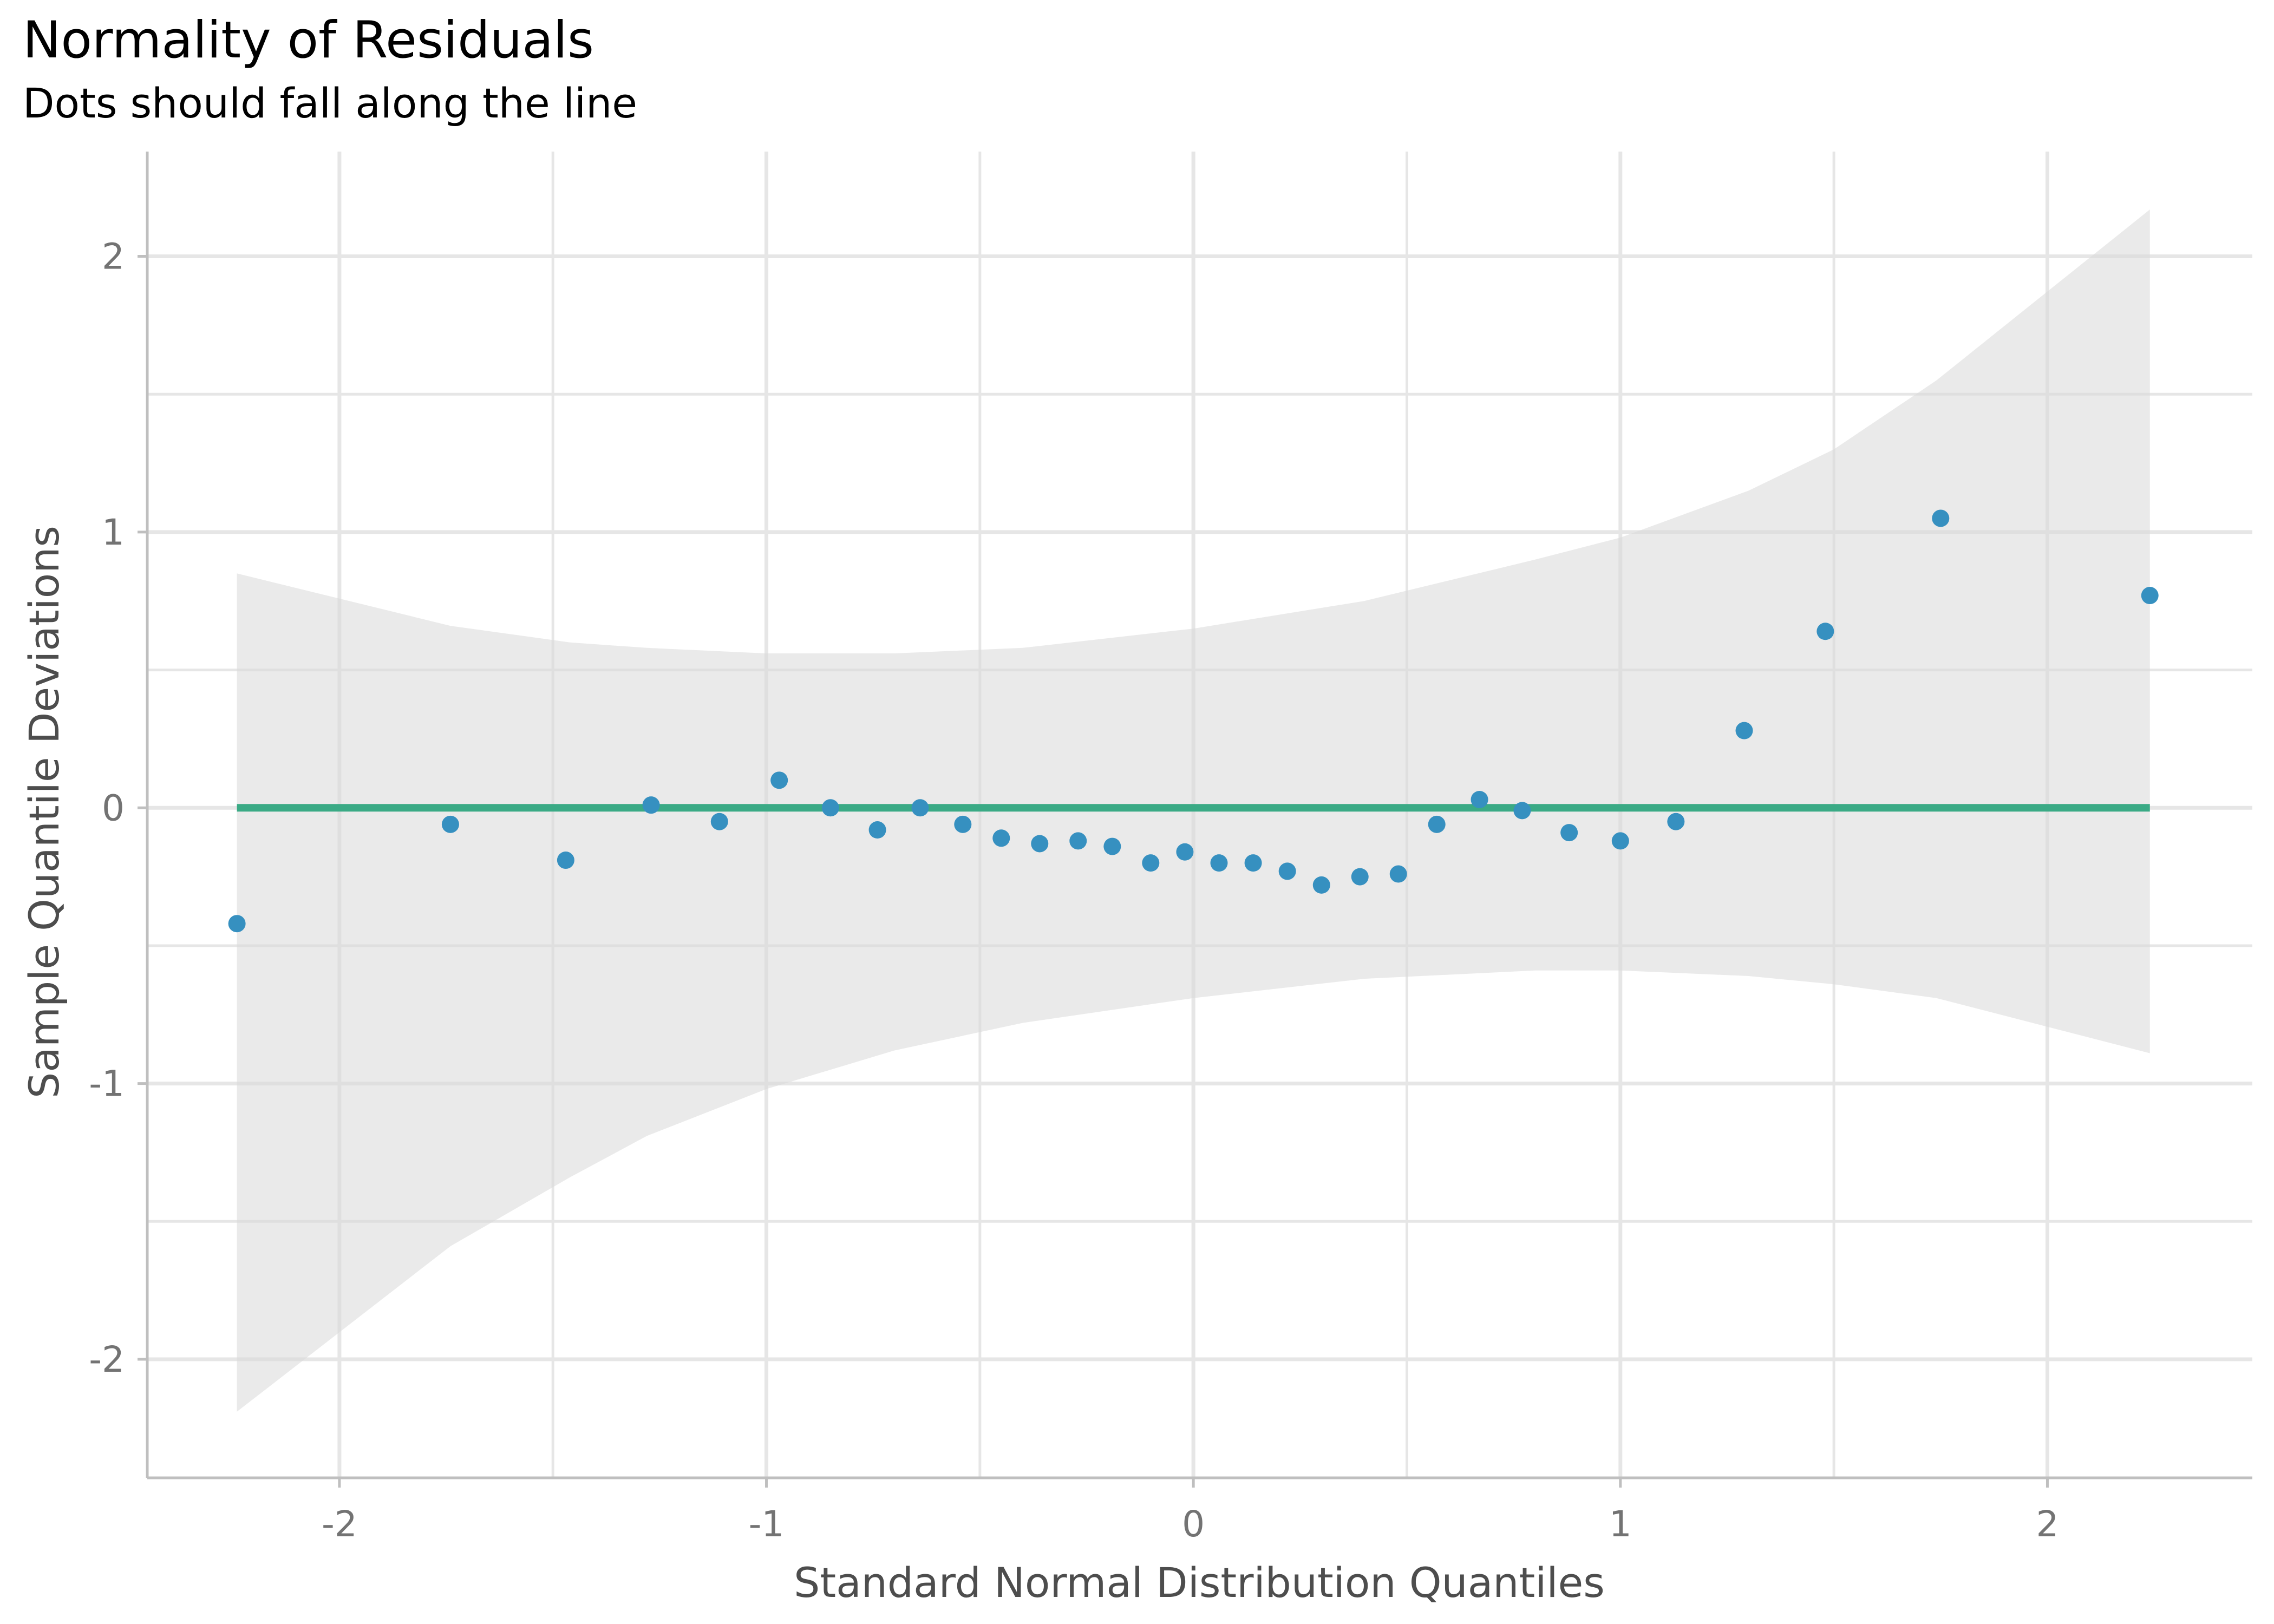 The width and height of the screenshot is (2274, 1624). What do you see at coordinates (339, 1524) in the screenshot?
I see `x-tick-label: -2` at bounding box center [339, 1524].